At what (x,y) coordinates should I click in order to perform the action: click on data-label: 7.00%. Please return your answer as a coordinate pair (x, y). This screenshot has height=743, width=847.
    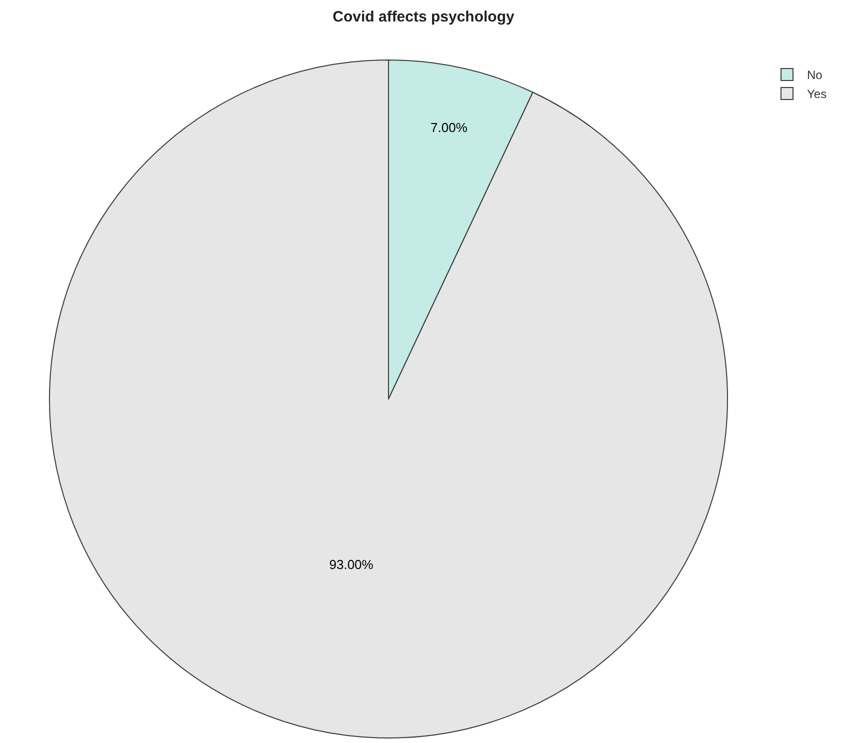
    Looking at the image, I should click on (449, 127).